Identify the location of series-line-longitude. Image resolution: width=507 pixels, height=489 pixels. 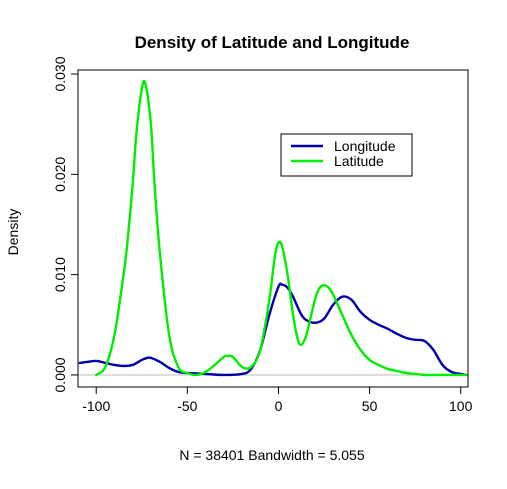
(273, 329).